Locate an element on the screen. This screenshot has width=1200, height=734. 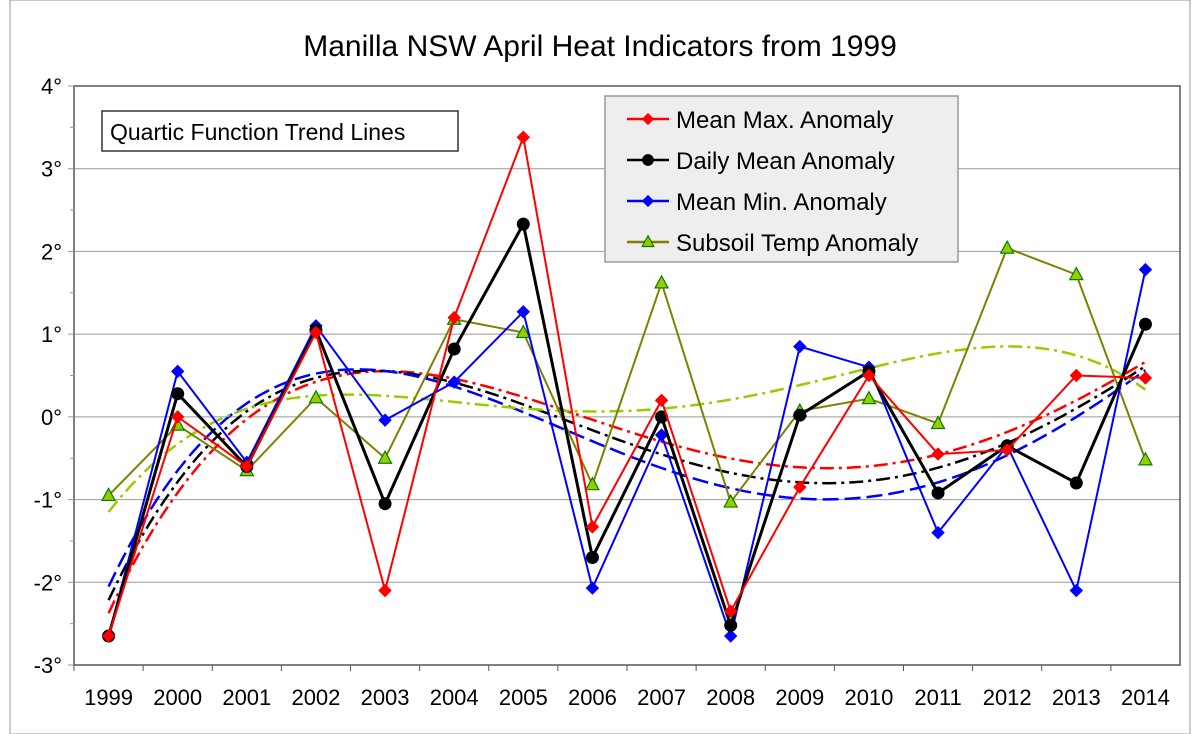
annotation-box: Quartic Function Trend Lines is located at coordinates (280, 131).